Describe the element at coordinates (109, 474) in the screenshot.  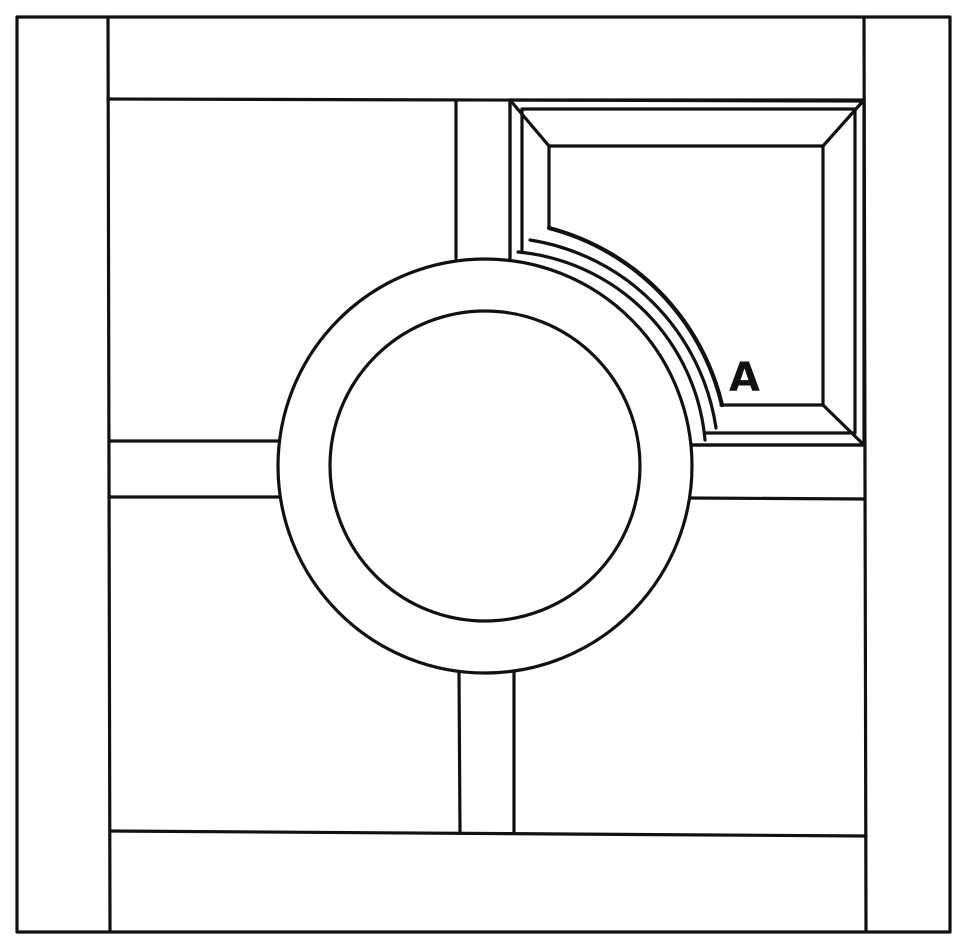
I see `left-stile-edge` at that location.